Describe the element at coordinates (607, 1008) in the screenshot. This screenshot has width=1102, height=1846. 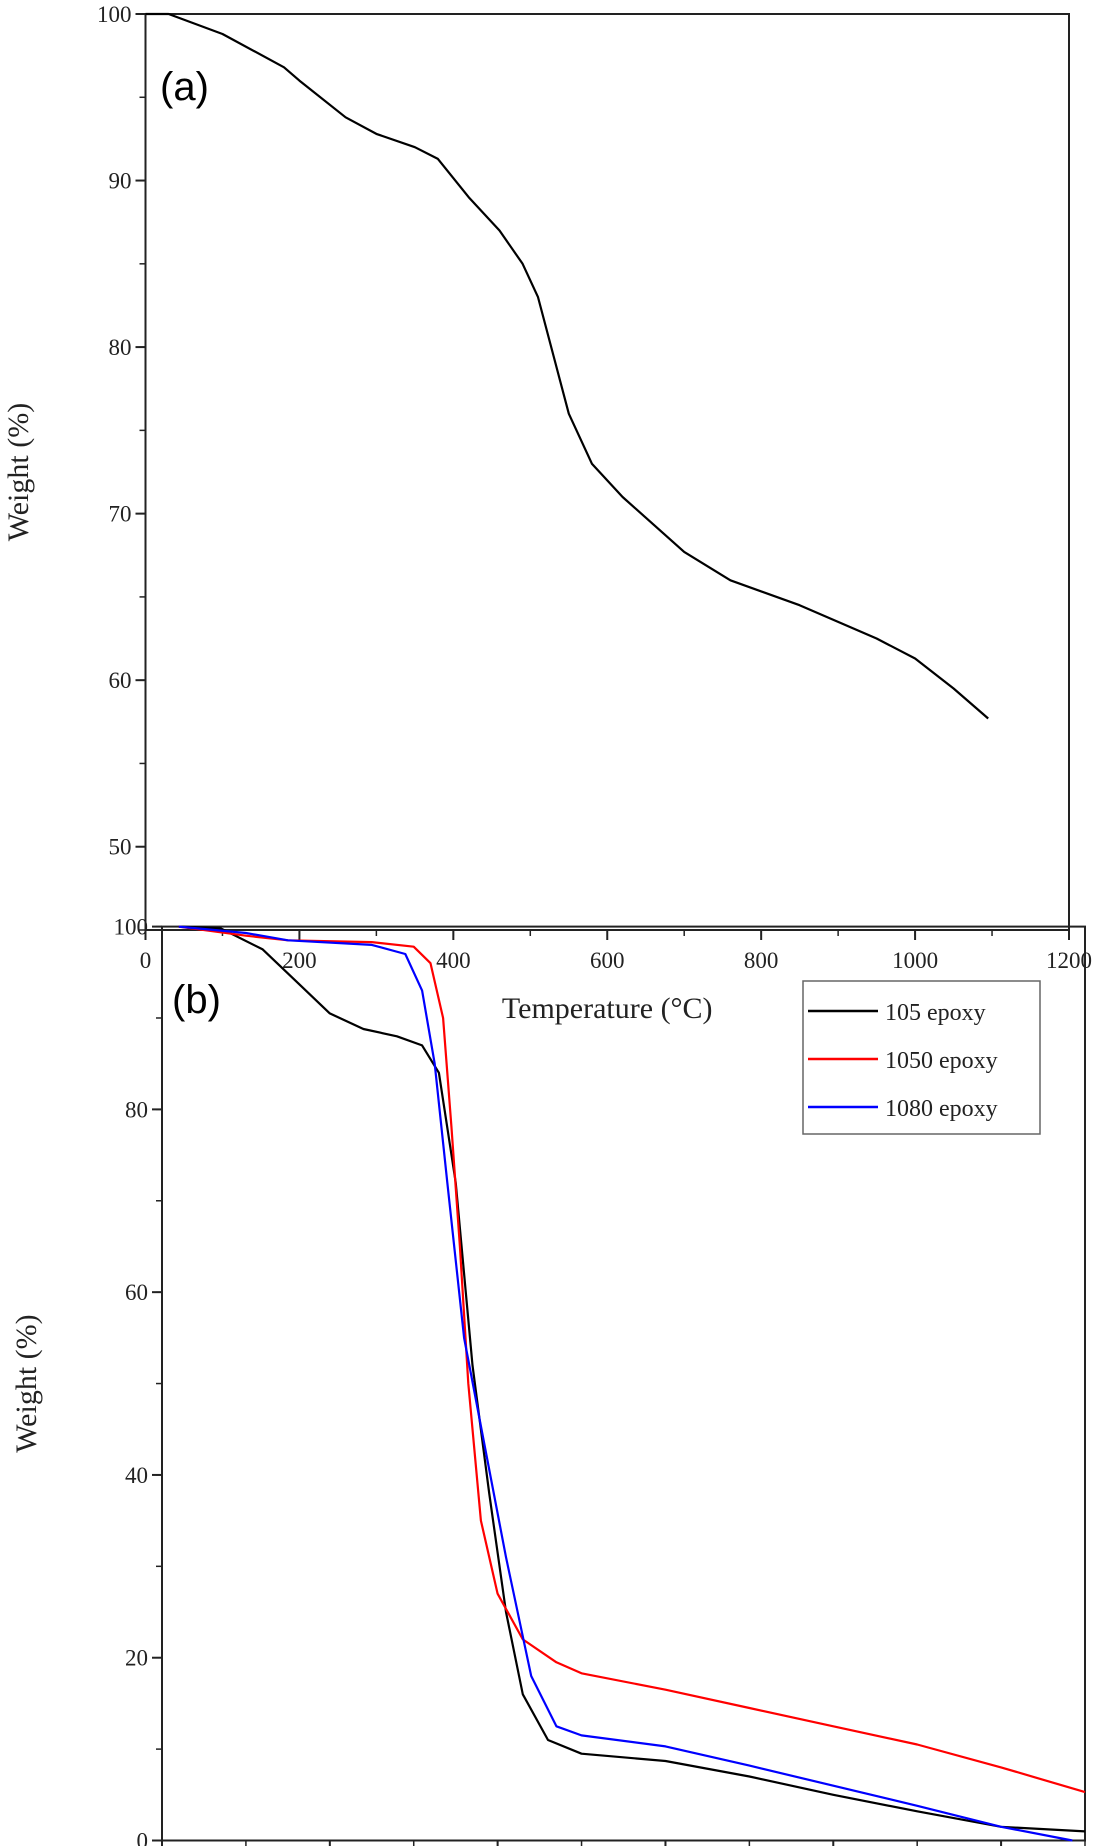
I see `x-axis-title: Temperature (°C)` at that location.